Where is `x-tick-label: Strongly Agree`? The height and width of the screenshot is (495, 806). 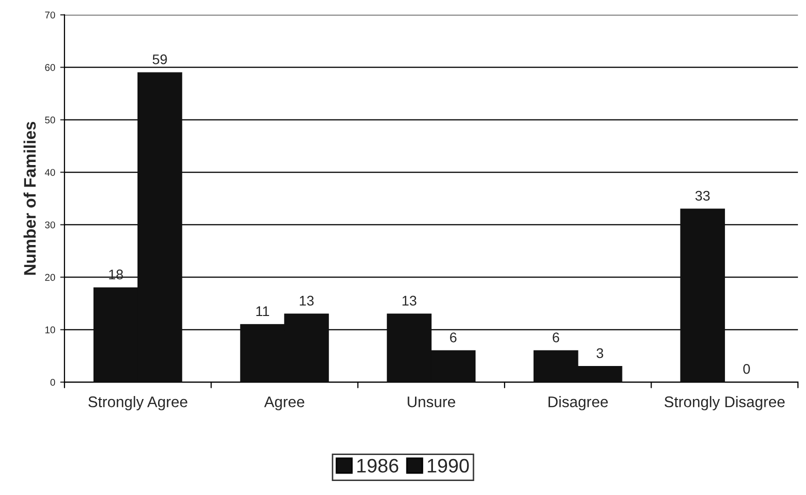
x-tick-label: Strongly Agree is located at coordinates (138, 403).